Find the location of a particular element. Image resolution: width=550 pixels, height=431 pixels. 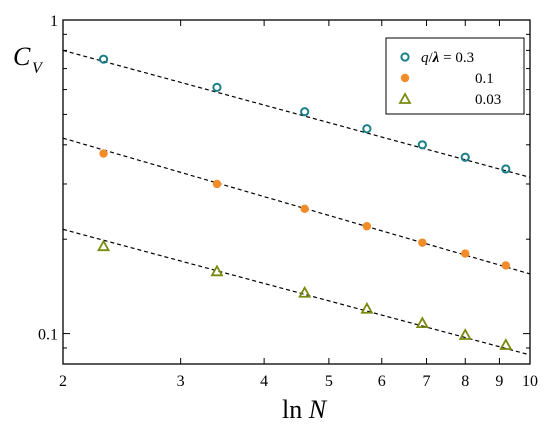

x-tick-label: 8 is located at coordinates (465, 381).